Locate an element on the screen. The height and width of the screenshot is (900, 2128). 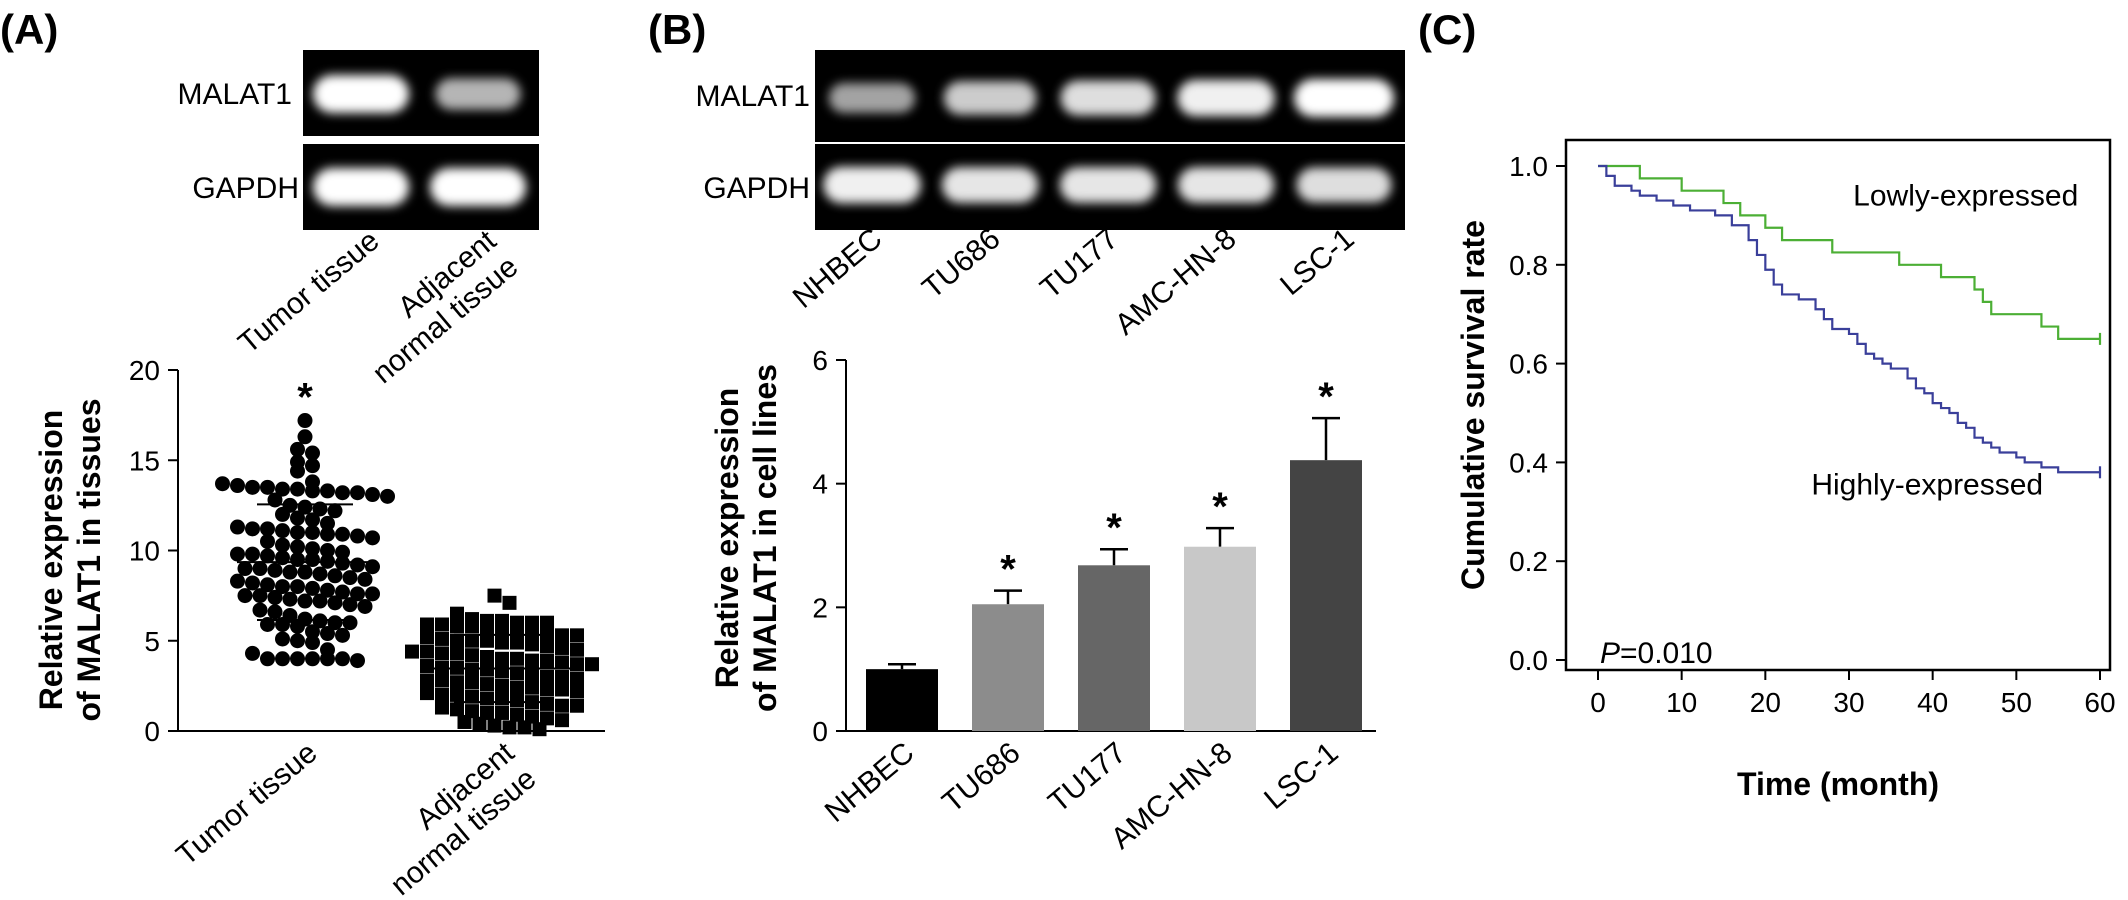
chart-a-points: * is located at coordinates (407, 556).